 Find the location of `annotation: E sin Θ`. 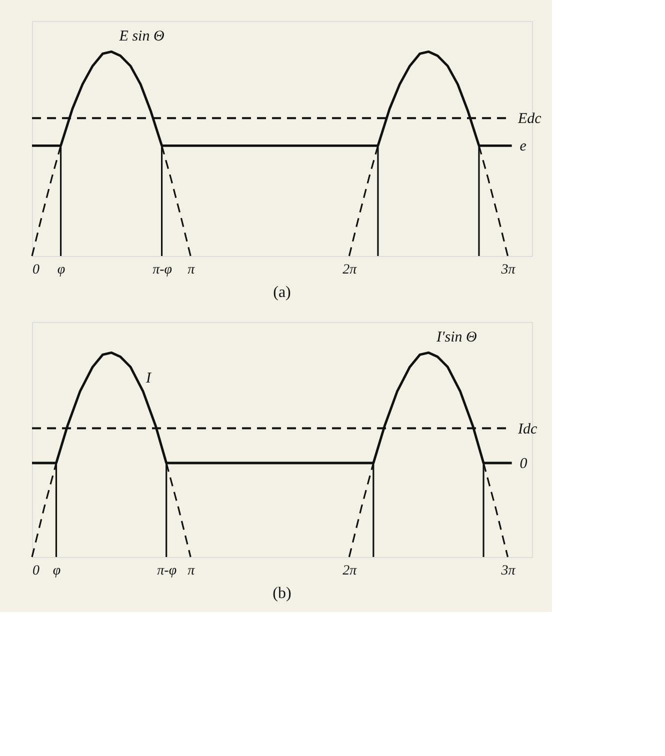

annotation: E sin Θ is located at coordinates (141, 36).